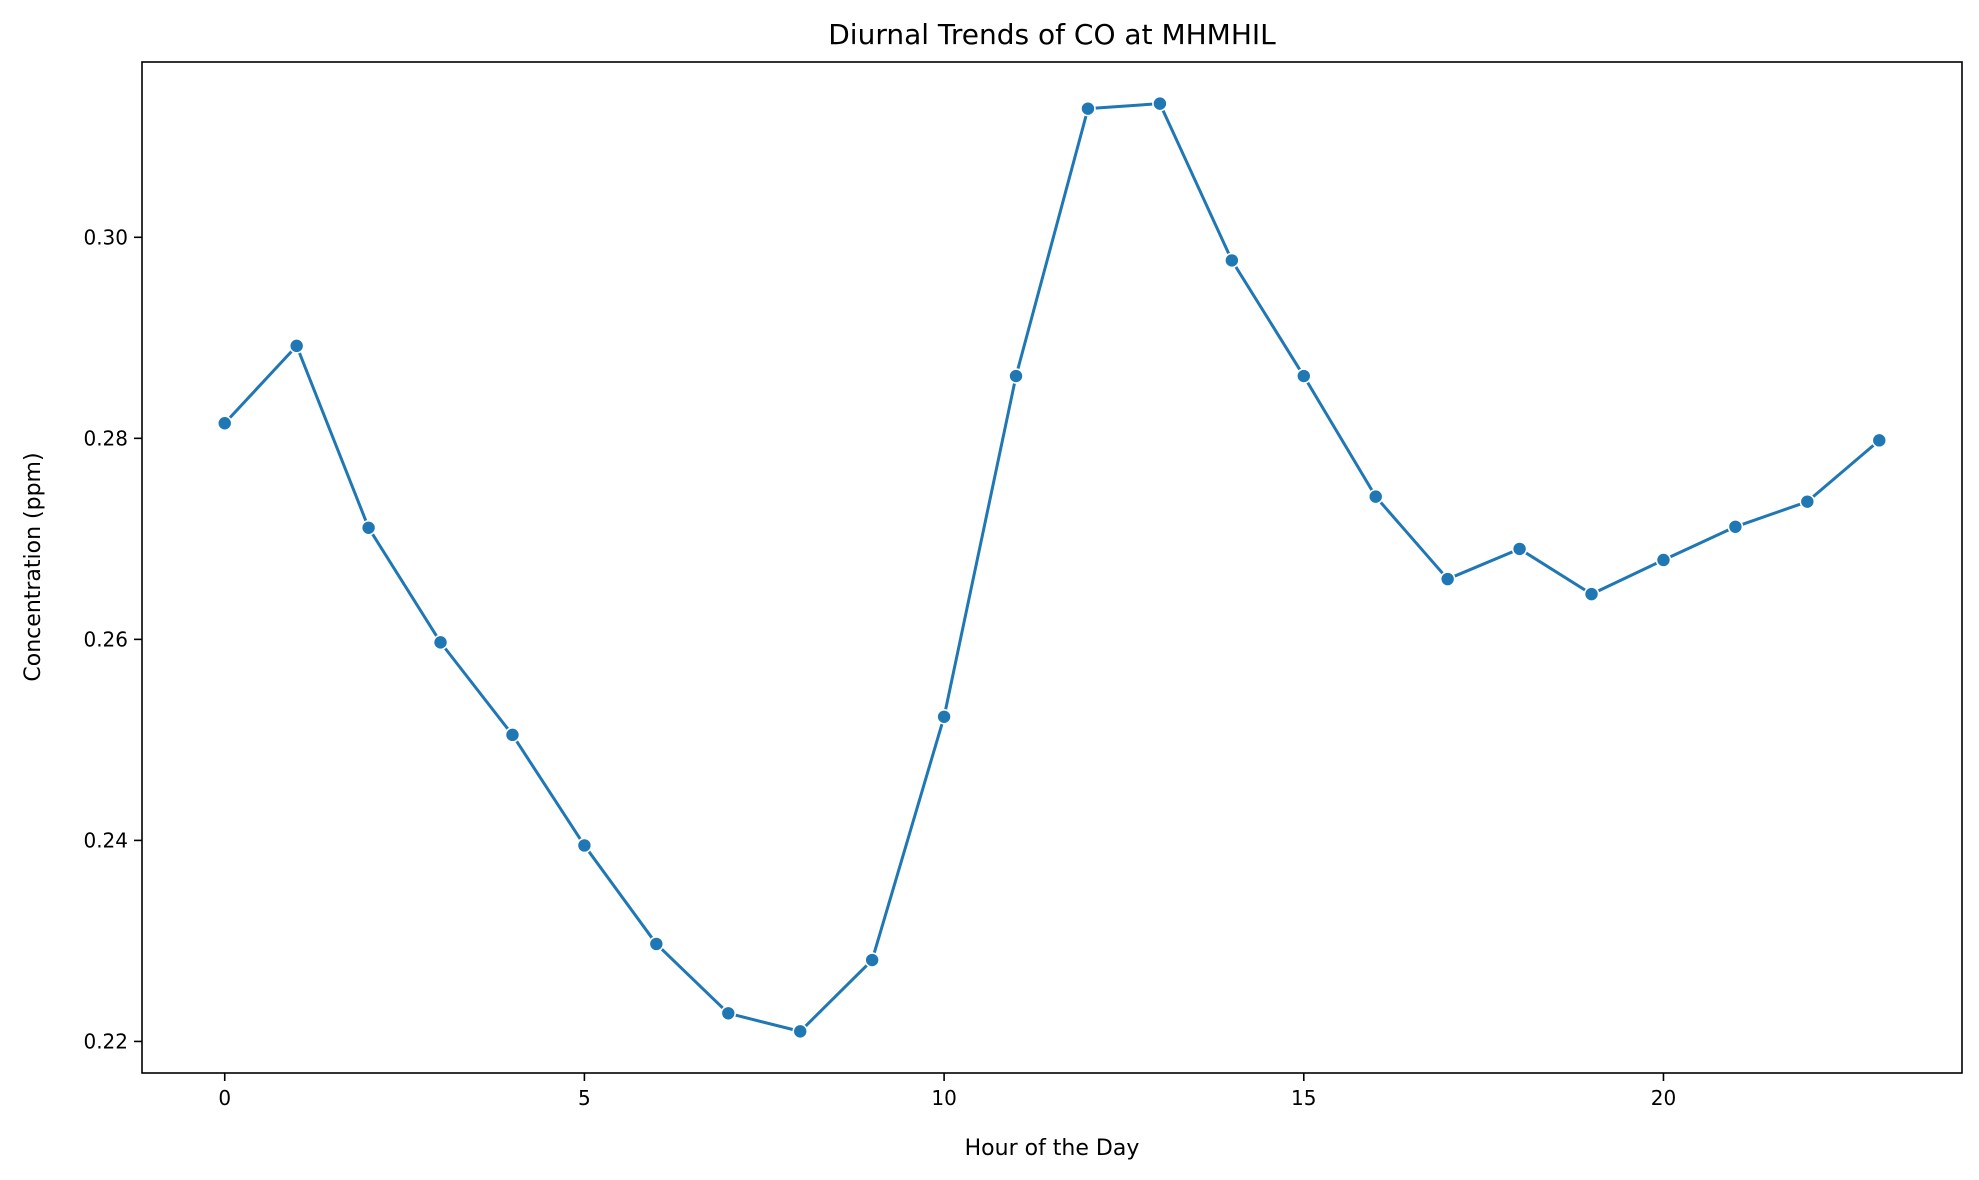  What do you see at coordinates (105, 840) in the screenshot?
I see `y-tick-label: 0.24` at bounding box center [105, 840].